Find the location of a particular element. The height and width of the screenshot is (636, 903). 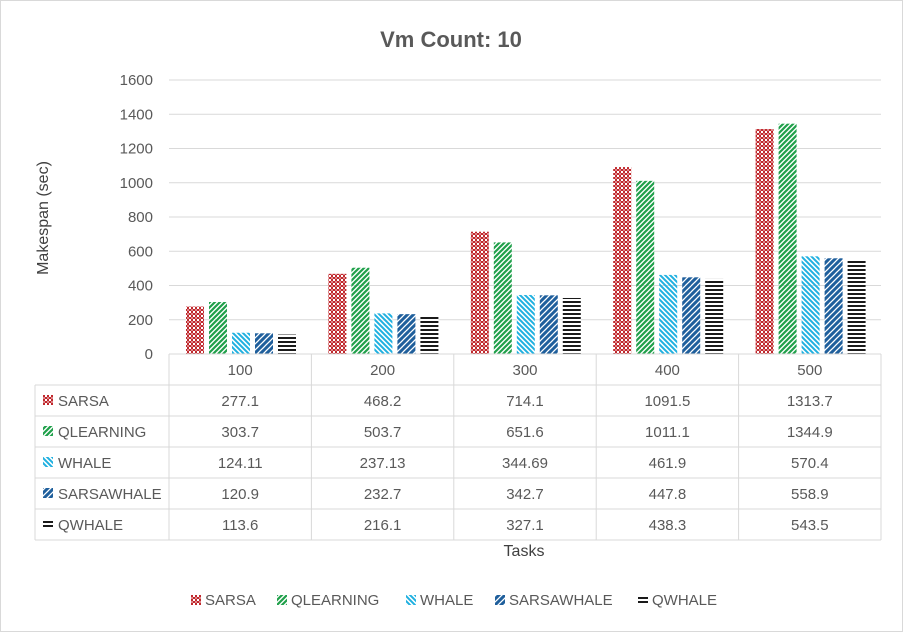

x-category-label: 300 is located at coordinates (524, 370).